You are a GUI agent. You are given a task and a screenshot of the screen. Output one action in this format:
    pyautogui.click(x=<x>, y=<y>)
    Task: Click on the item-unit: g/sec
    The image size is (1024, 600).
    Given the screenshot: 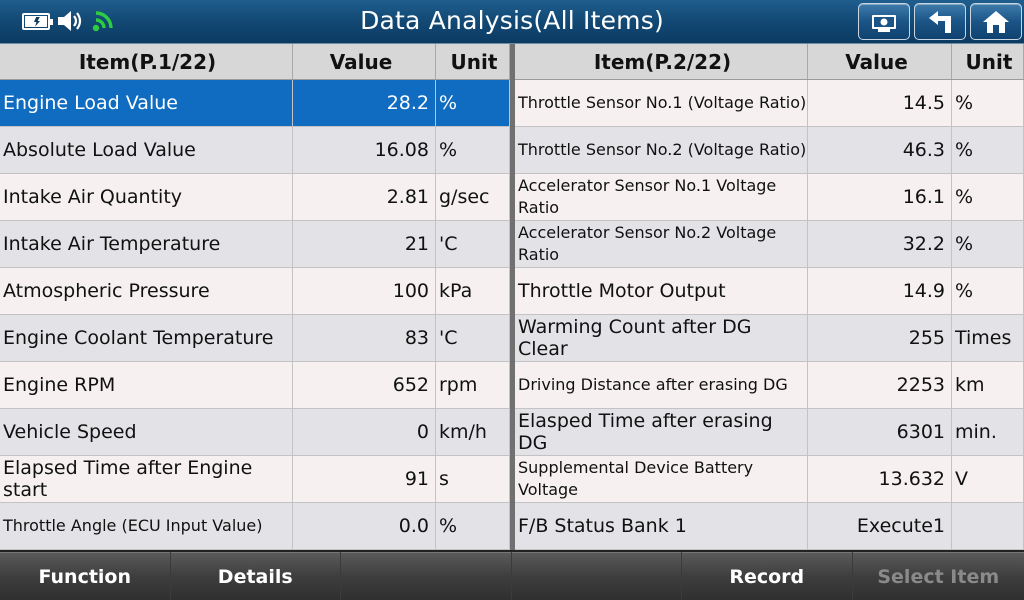 What is the action you would take?
    pyautogui.click(x=473, y=197)
    